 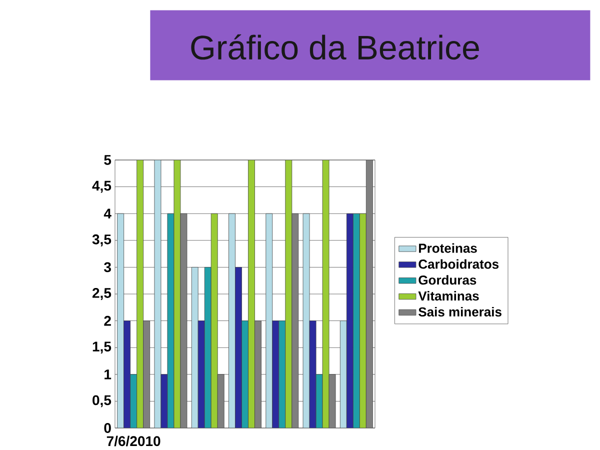 What do you see at coordinates (460, 311) in the screenshot?
I see `legend-label: Sais minerais` at bounding box center [460, 311].